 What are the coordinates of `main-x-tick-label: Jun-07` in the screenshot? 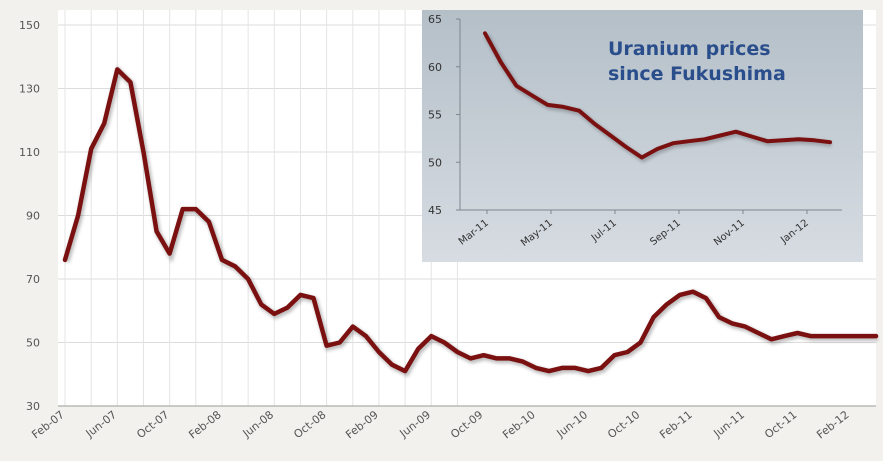 It's located at (101, 424).